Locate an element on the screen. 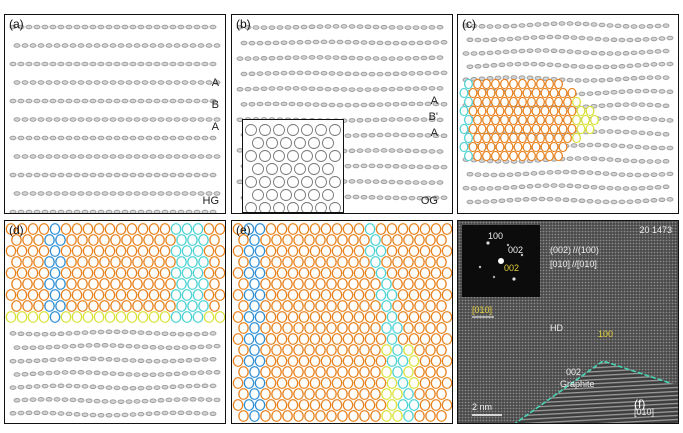 Image resolution: width=683 pixels, height=433 pixels. hd-region-label: HD is located at coordinates (556, 328).